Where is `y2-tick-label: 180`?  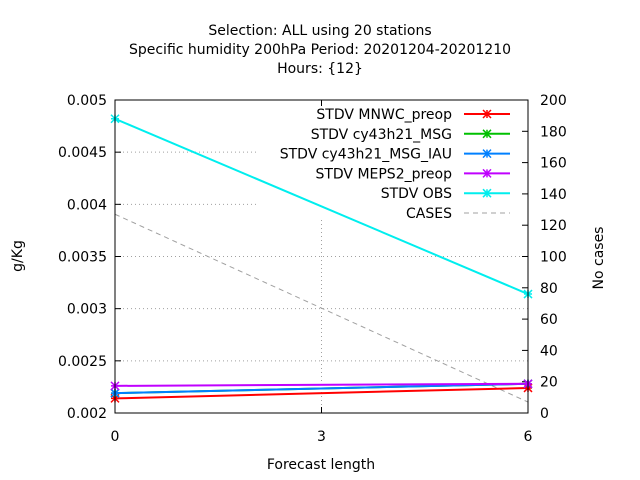 y2-tick-label: 180 is located at coordinates (553, 132).